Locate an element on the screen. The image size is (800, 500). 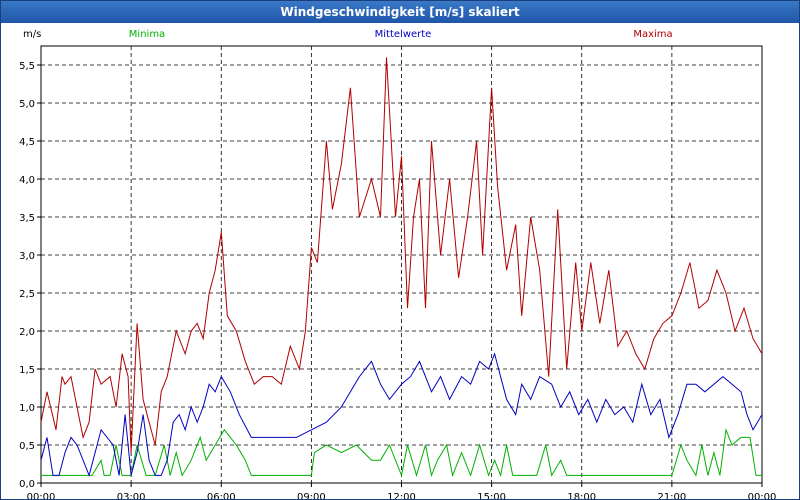
x-tick-time: 18:00 is located at coordinates (581, 495).